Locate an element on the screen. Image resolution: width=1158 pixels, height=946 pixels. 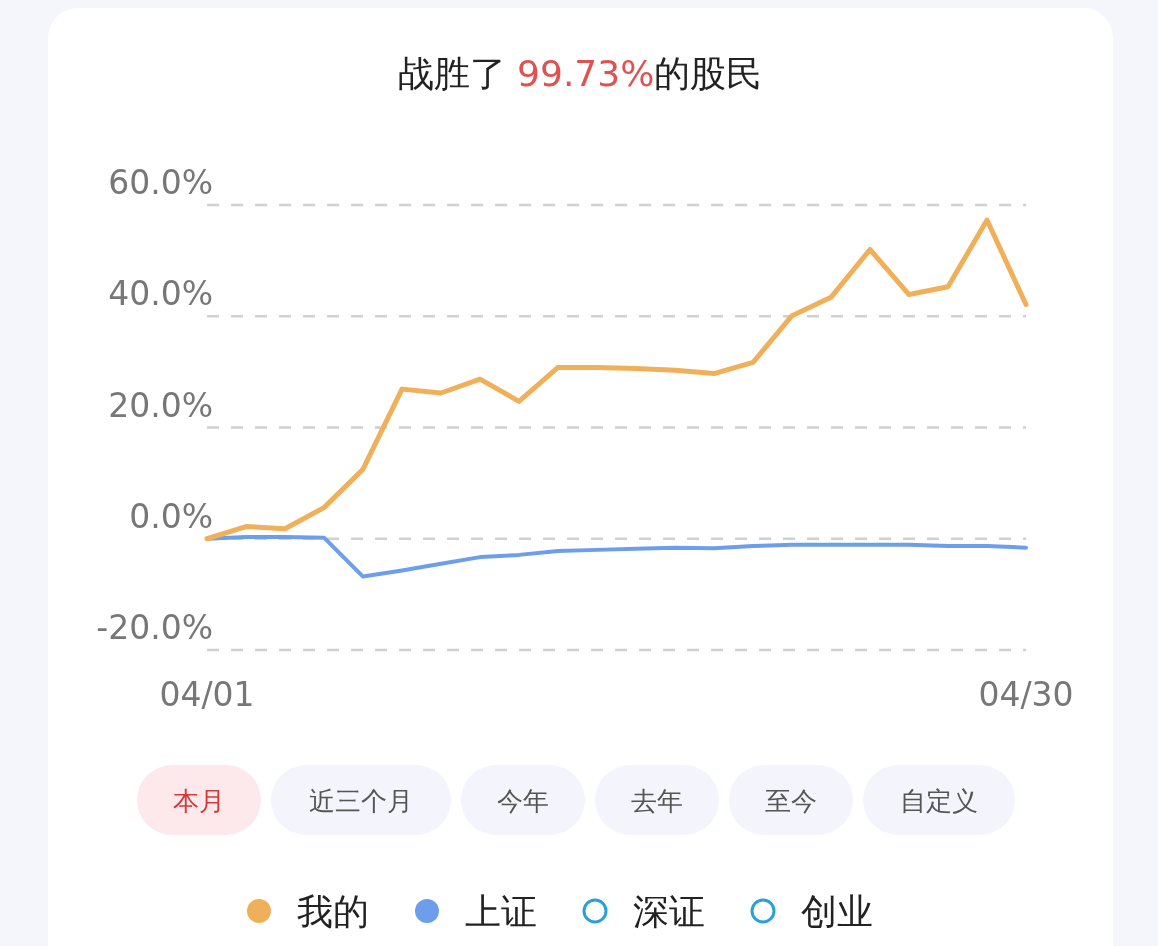
ytick: 20.0% is located at coordinates (160, 405).